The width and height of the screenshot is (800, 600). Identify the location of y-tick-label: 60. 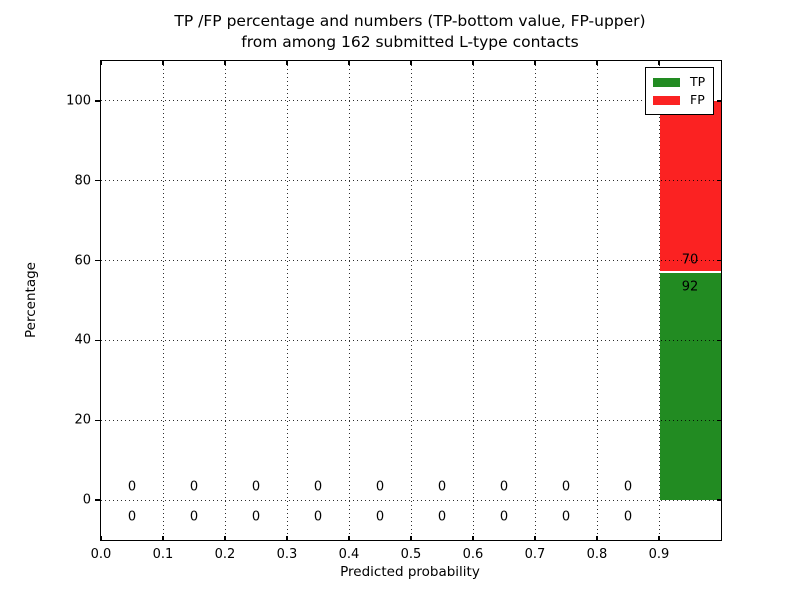
(82, 261).